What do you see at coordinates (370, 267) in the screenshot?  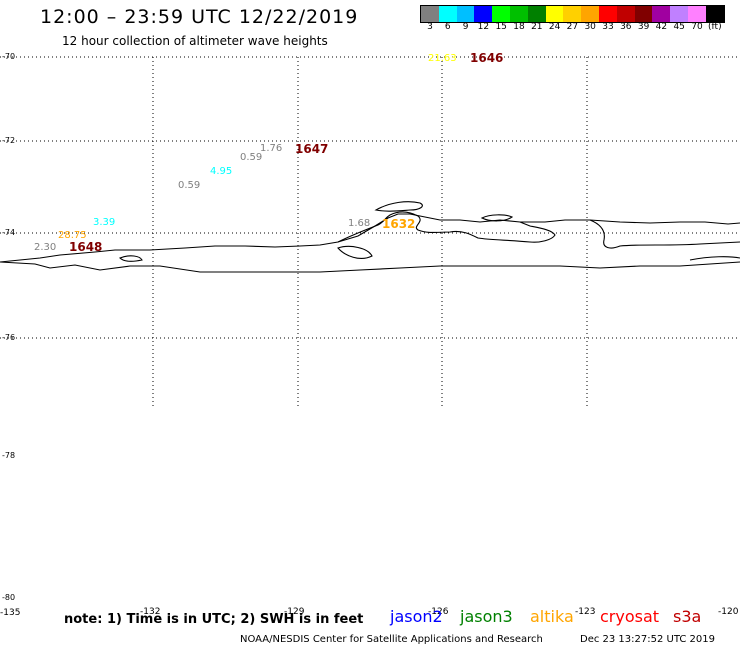 I see `coastline-outer` at bounding box center [370, 267].